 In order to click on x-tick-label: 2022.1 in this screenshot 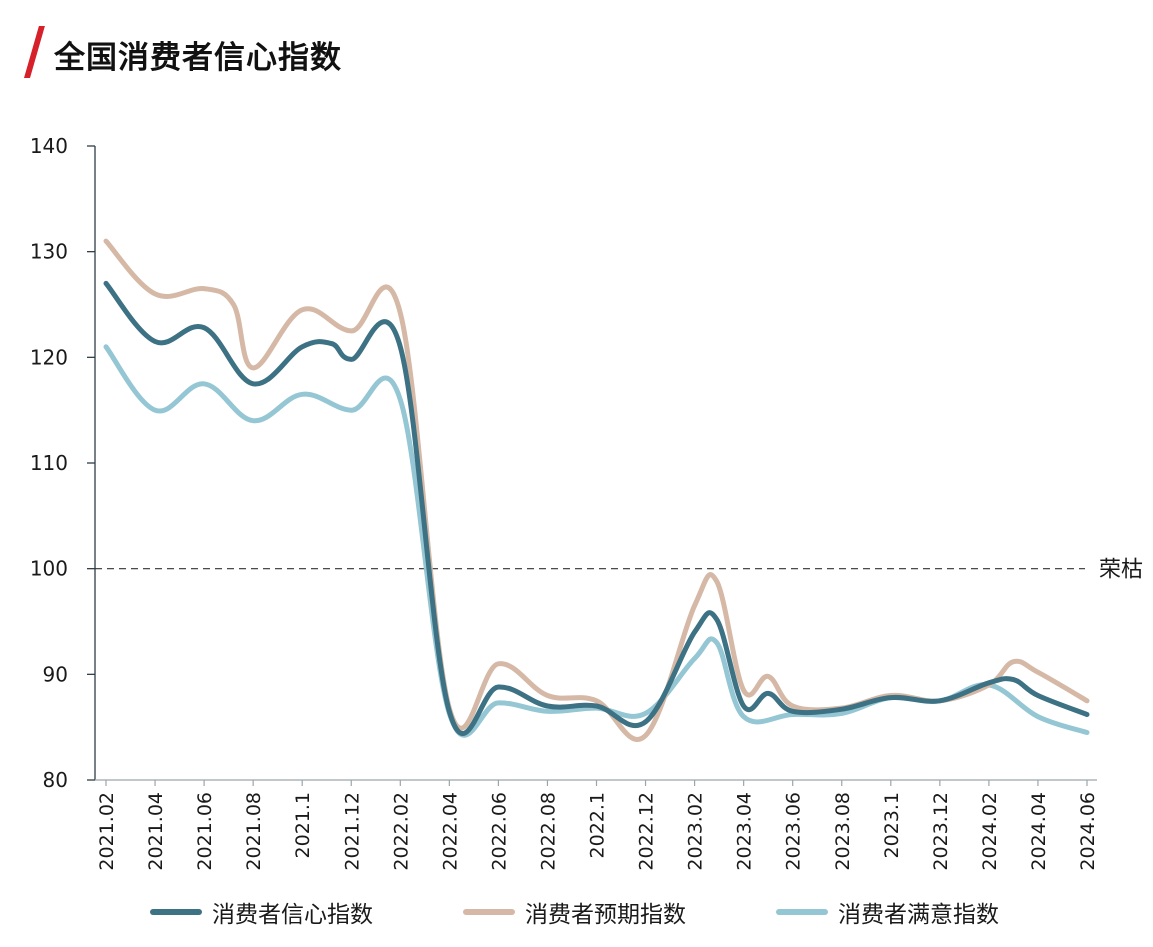, I will do `click(598, 825)`.